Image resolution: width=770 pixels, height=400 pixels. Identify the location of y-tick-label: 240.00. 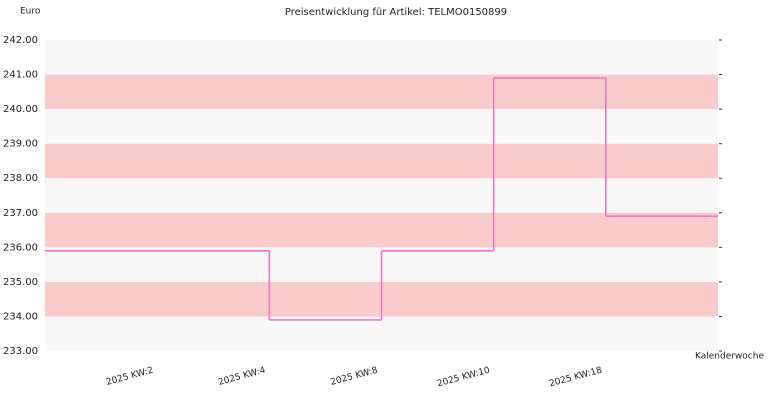
(20, 109).